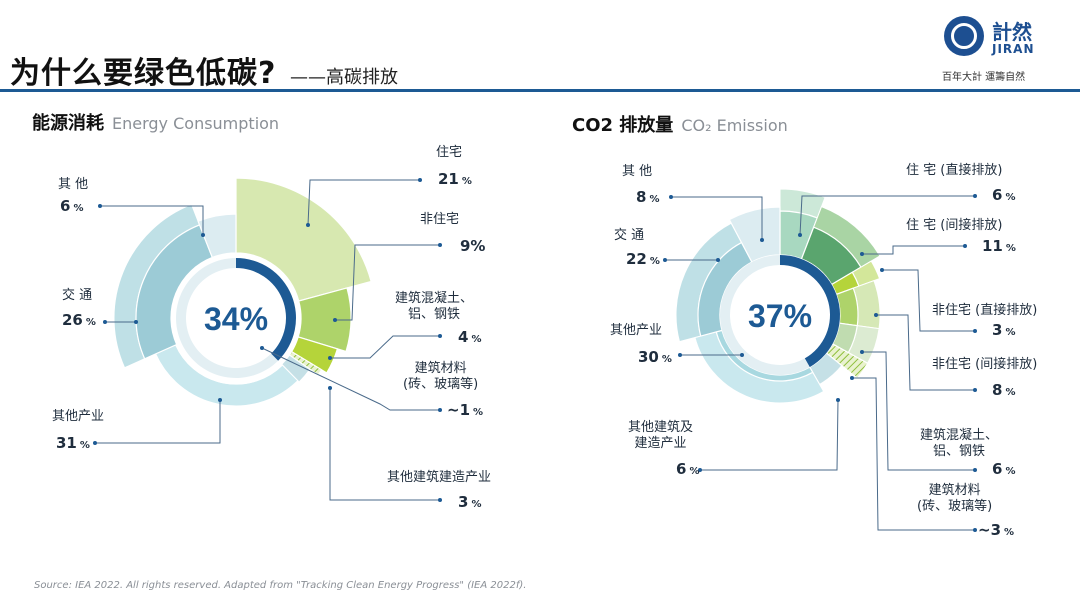  What do you see at coordinates (344, 77) in the screenshot?
I see `page-subtitle: ——高碳排放` at bounding box center [344, 77].